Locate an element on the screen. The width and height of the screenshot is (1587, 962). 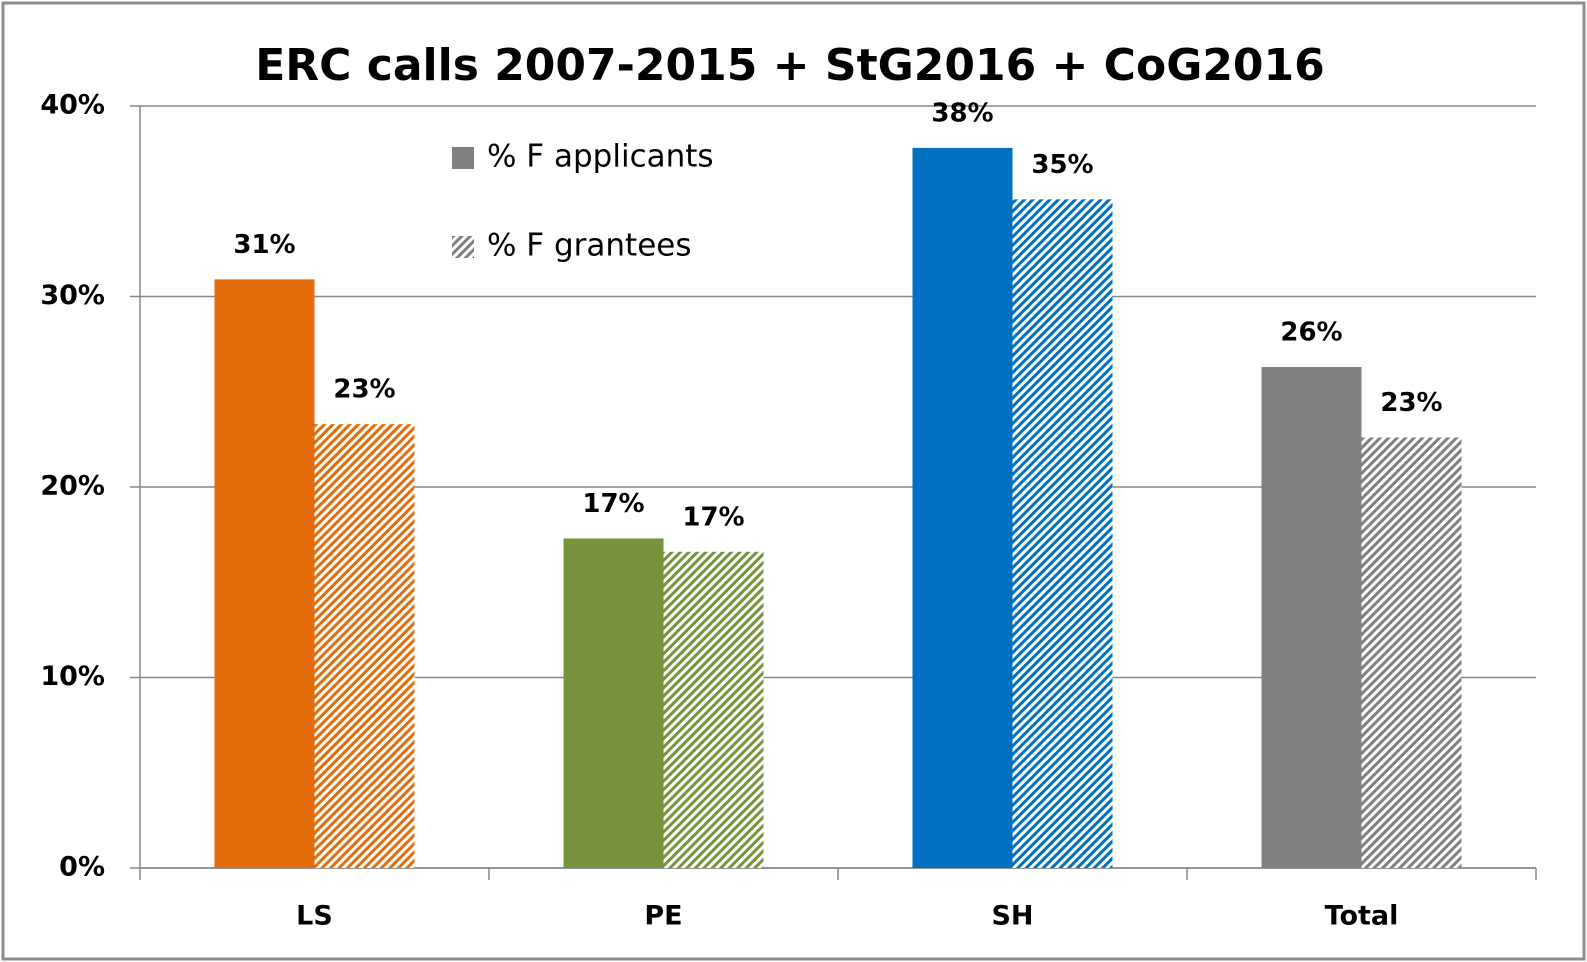
legend-label: % F applicants is located at coordinates (600, 157).